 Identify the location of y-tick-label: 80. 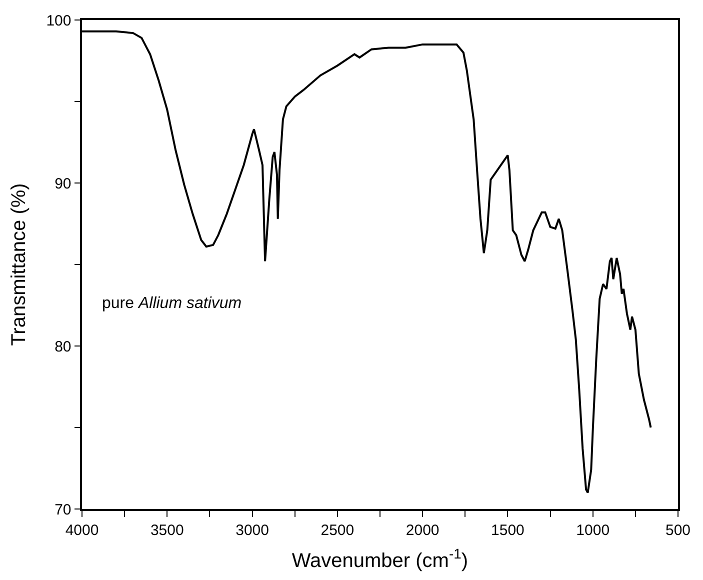
(63, 347).